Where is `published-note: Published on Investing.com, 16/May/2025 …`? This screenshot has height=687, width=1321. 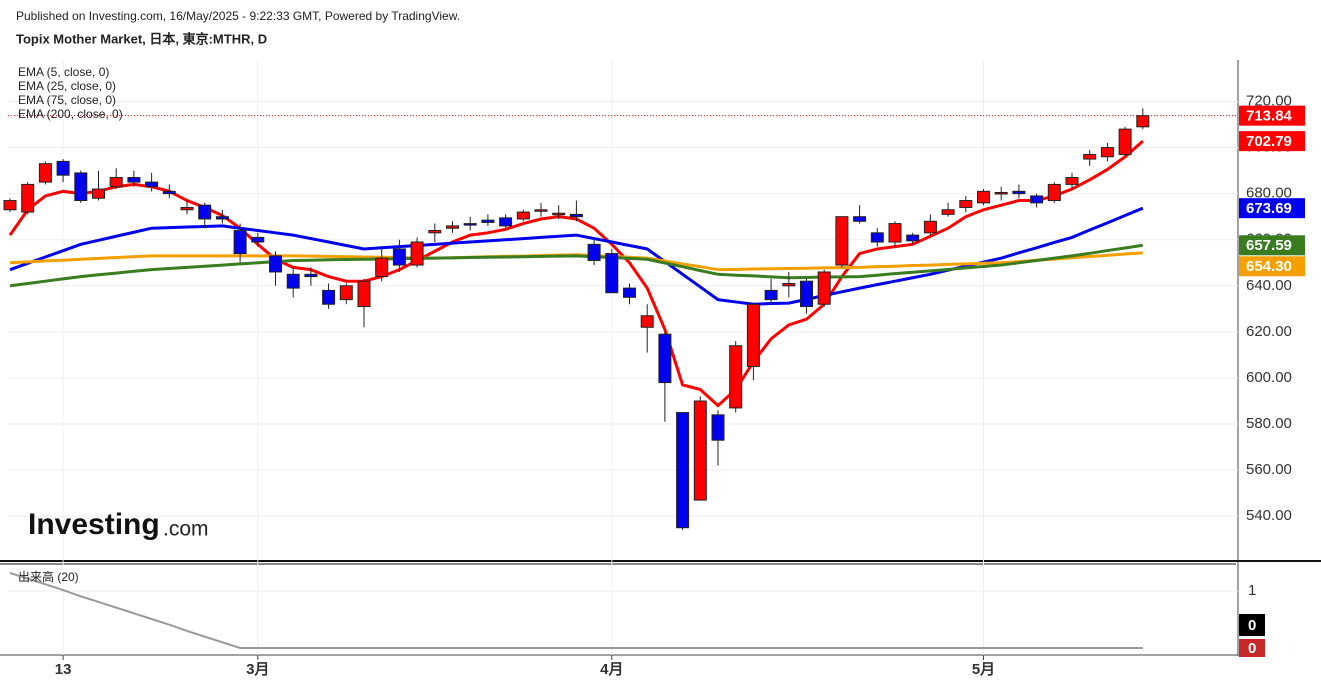 published-note: Published on Investing.com, 16/May/2025 … is located at coordinates (238, 16).